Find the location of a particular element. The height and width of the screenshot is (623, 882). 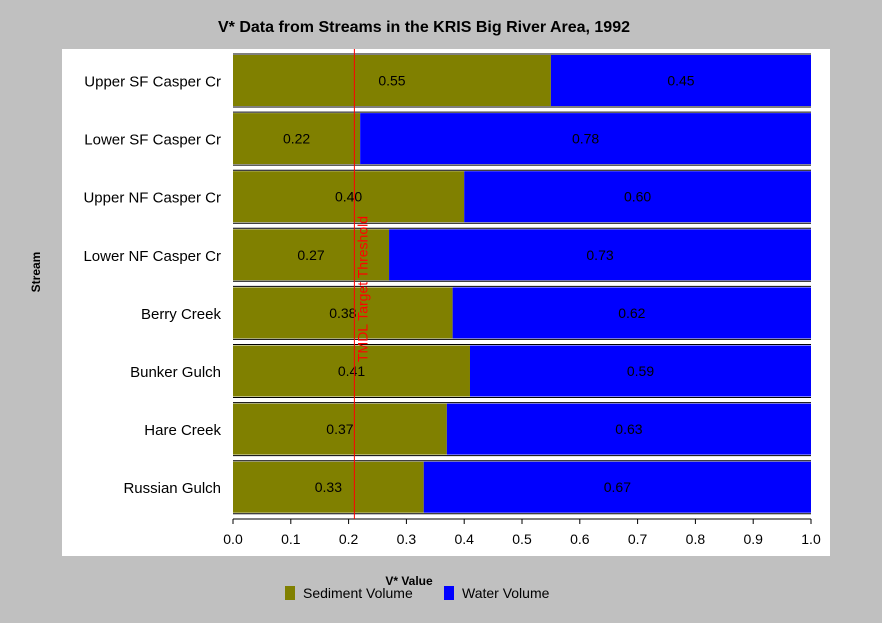

data-label-water: 0.67 is located at coordinates (617, 487).